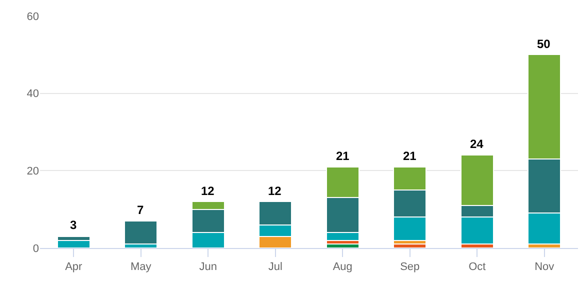 The width and height of the screenshot is (588, 283). I want to click on total-label: 24, so click(477, 144).